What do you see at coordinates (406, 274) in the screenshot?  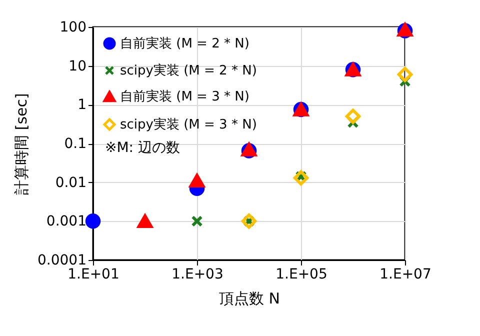 I see `x-tick-label: 1.E+07` at bounding box center [406, 274].